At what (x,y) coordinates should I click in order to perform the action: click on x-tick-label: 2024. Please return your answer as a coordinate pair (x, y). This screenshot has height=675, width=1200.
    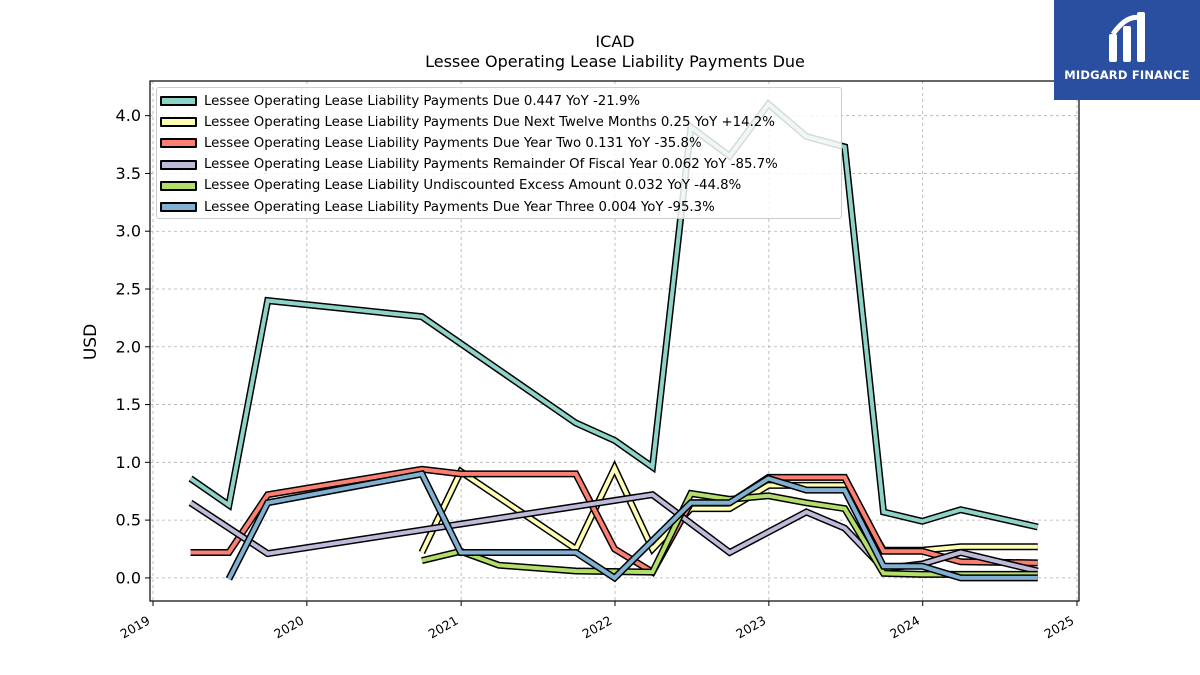
    Looking at the image, I should click on (904, 627).